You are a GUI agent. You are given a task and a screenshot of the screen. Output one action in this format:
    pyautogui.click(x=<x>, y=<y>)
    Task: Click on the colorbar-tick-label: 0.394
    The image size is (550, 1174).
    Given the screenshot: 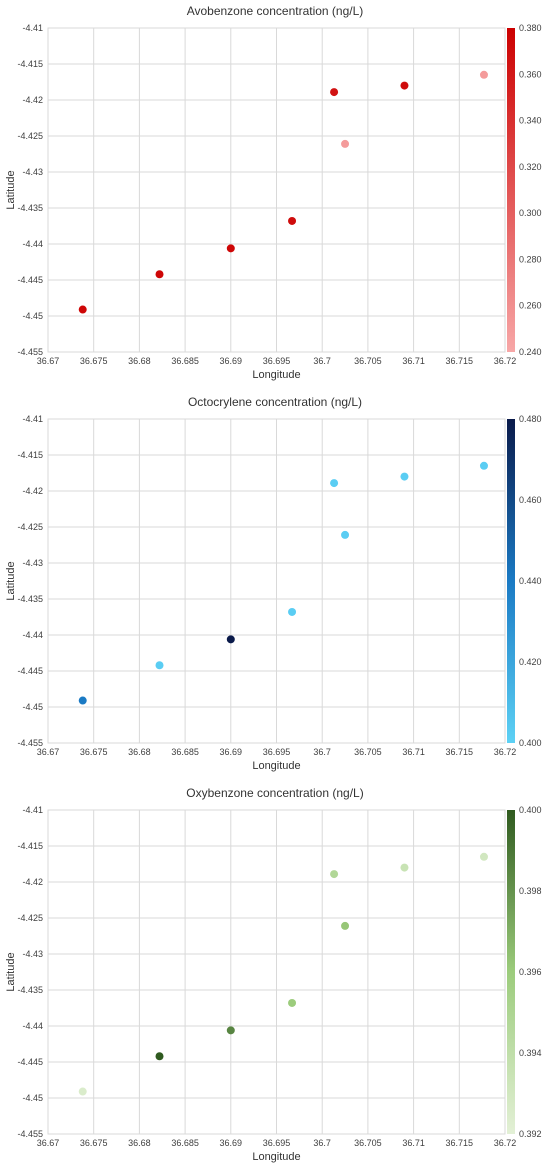 What is the action you would take?
    pyautogui.click(x=530, y=1053)
    